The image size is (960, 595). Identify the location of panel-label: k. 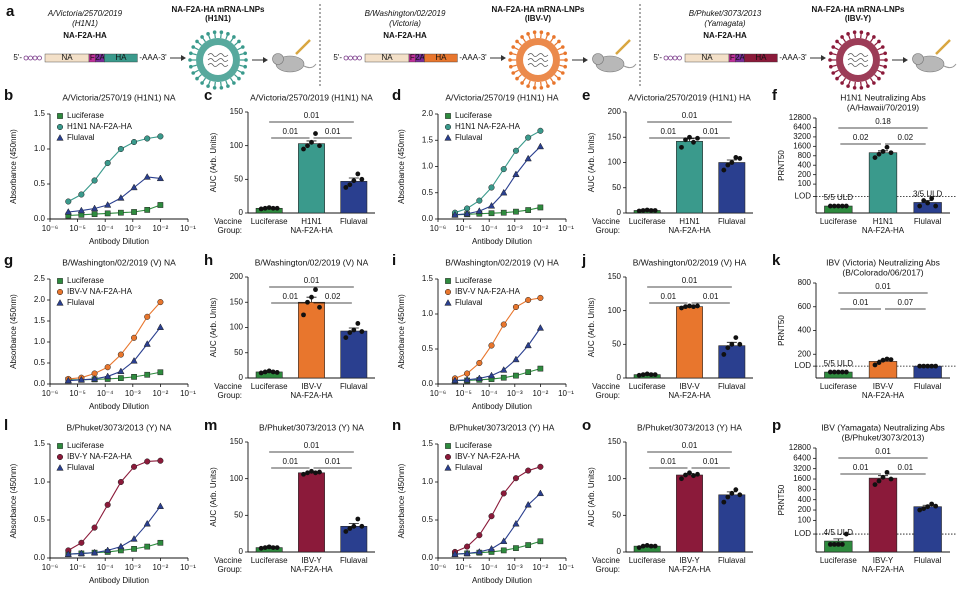
(776, 260).